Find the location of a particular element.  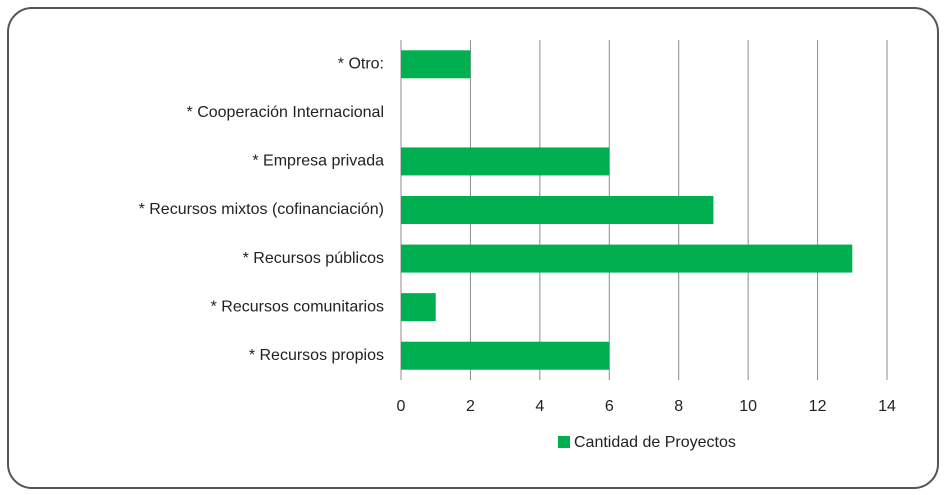

x-tick-label: 4 is located at coordinates (539, 406).